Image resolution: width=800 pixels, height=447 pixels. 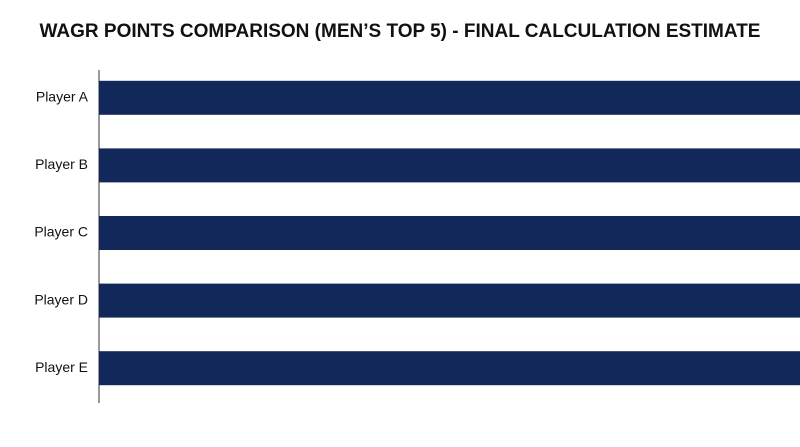 What do you see at coordinates (61, 367) in the screenshot?
I see `y-tick-label: Player E` at bounding box center [61, 367].